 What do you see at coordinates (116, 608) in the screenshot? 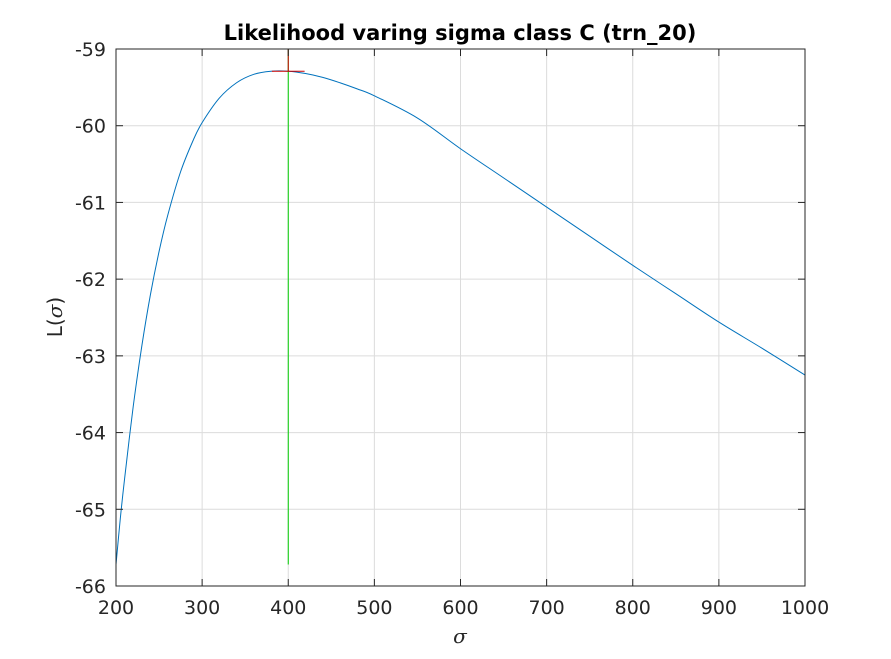
I see `x-tick-label: 200` at bounding box center [116, 608].